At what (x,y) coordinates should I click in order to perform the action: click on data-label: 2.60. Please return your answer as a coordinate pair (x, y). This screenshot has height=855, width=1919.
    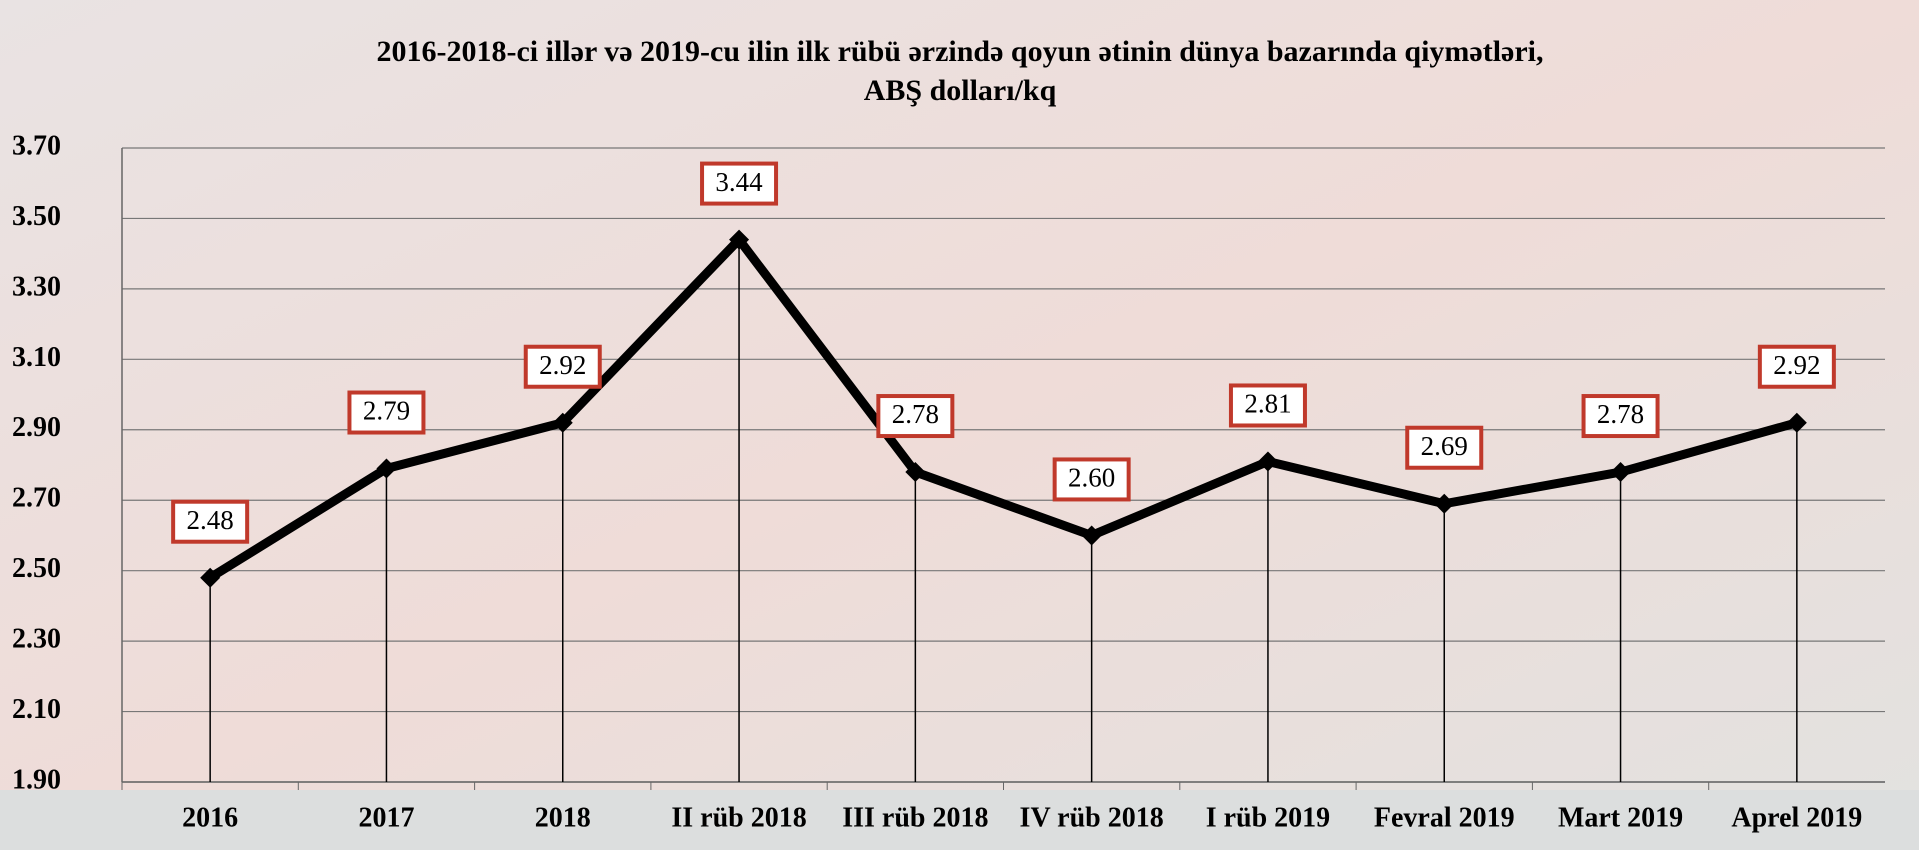
    Looking at the image, I should click on (1091, 478).